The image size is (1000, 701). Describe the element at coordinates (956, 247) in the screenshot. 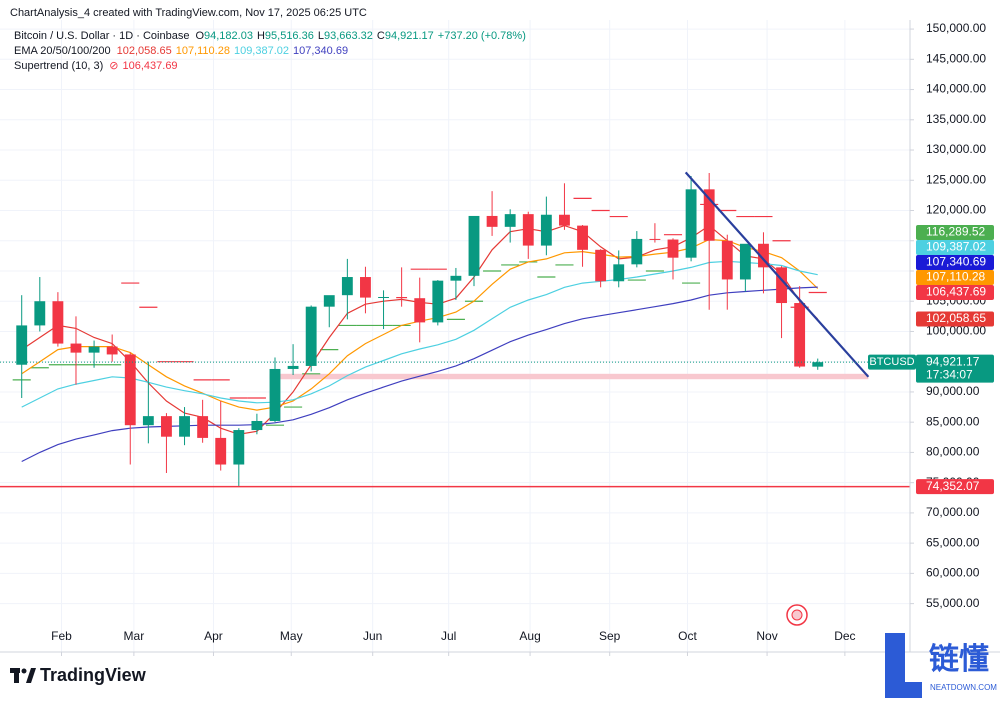

I see `price-label: 109,387.02` at that location.